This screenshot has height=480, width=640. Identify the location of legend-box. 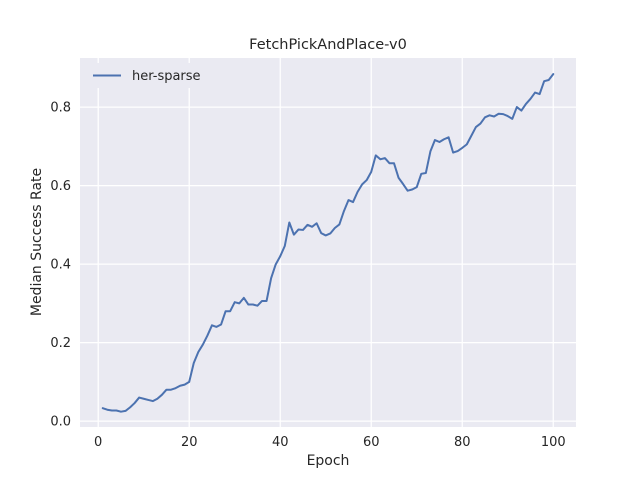
(144, 75).